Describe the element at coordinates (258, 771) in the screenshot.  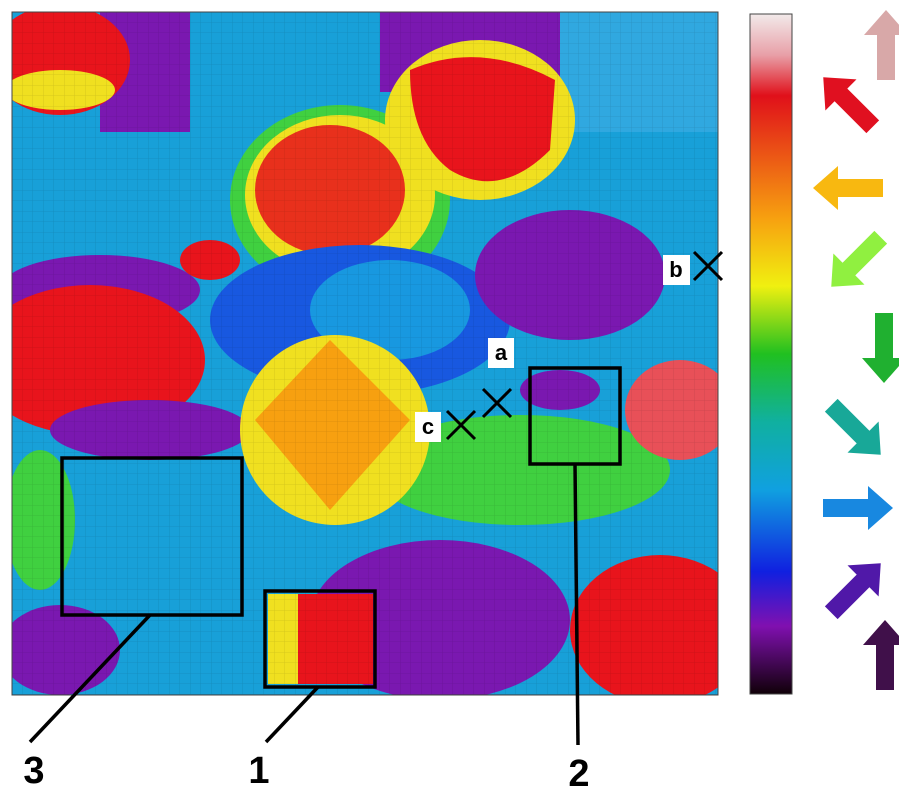
I see `region-label: 1` at that location.